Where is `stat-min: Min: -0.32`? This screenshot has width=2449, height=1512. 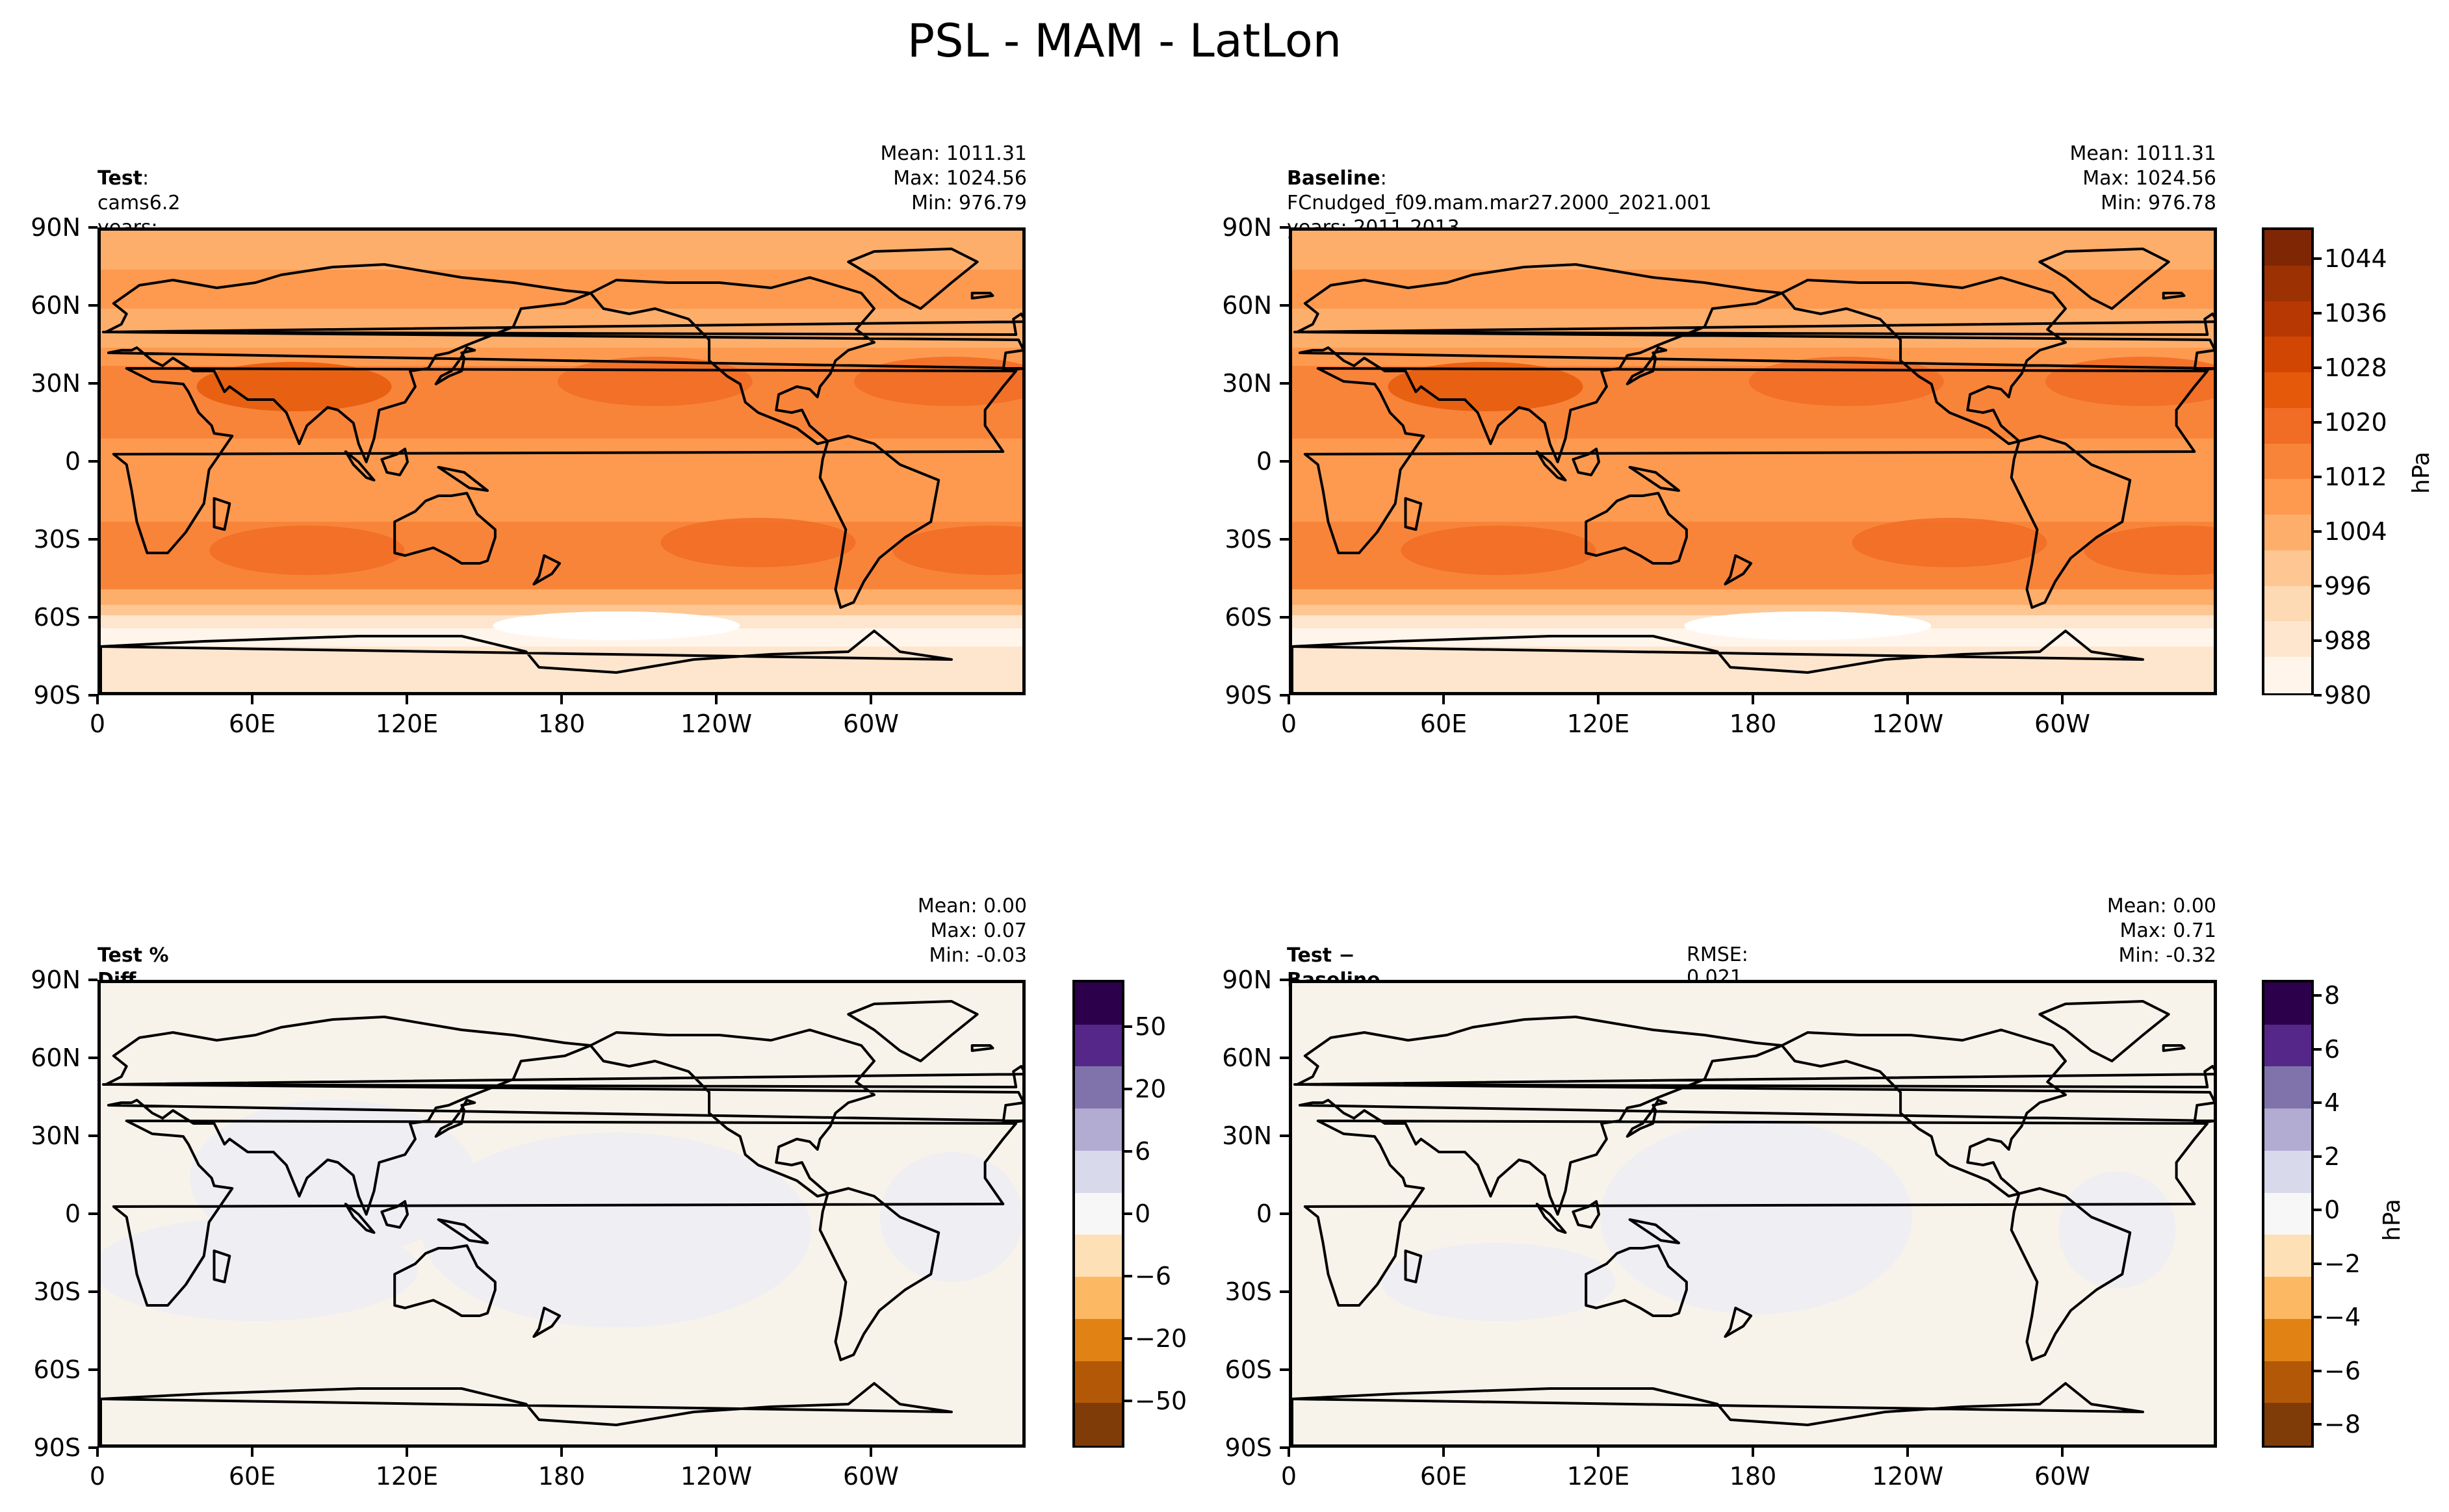
stat-min: Min: -0.32 is located at coordinates (2168, 955).